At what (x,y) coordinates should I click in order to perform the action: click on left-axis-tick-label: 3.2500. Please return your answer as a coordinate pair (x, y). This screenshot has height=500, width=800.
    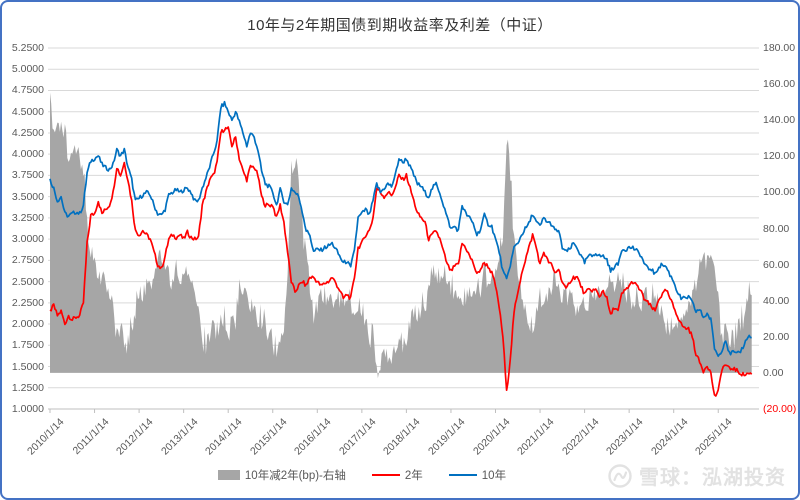
    Looking at the image, I should click on (27, 217).